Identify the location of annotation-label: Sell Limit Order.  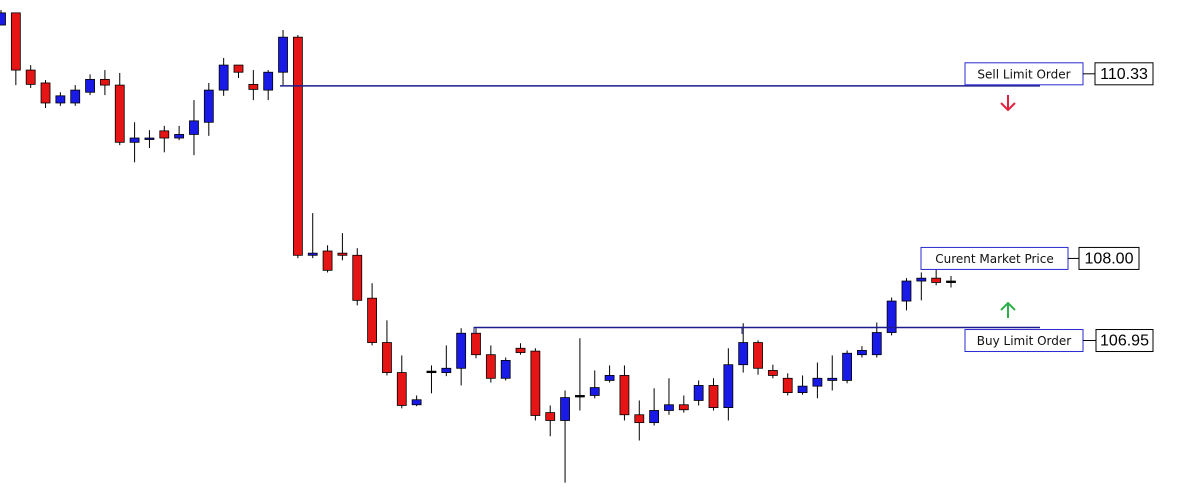
(1023, 74).